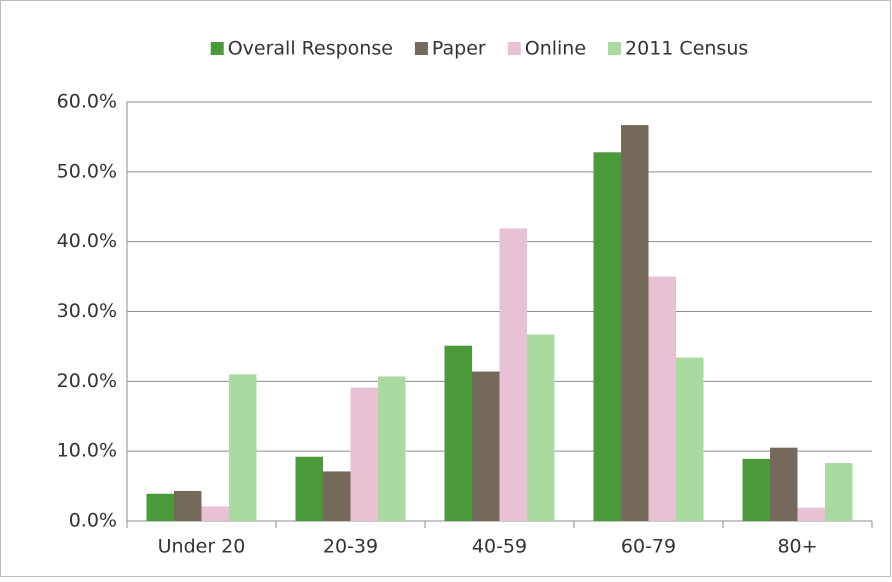  I want to click on y-tick-label: 60.0%, so click(87, 102).